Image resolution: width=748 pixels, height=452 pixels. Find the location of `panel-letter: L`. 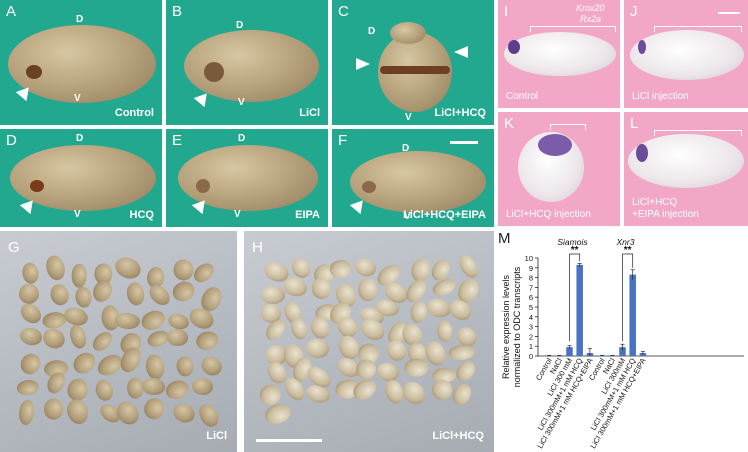

panel-letter: L is located at coordinates (634, 123).